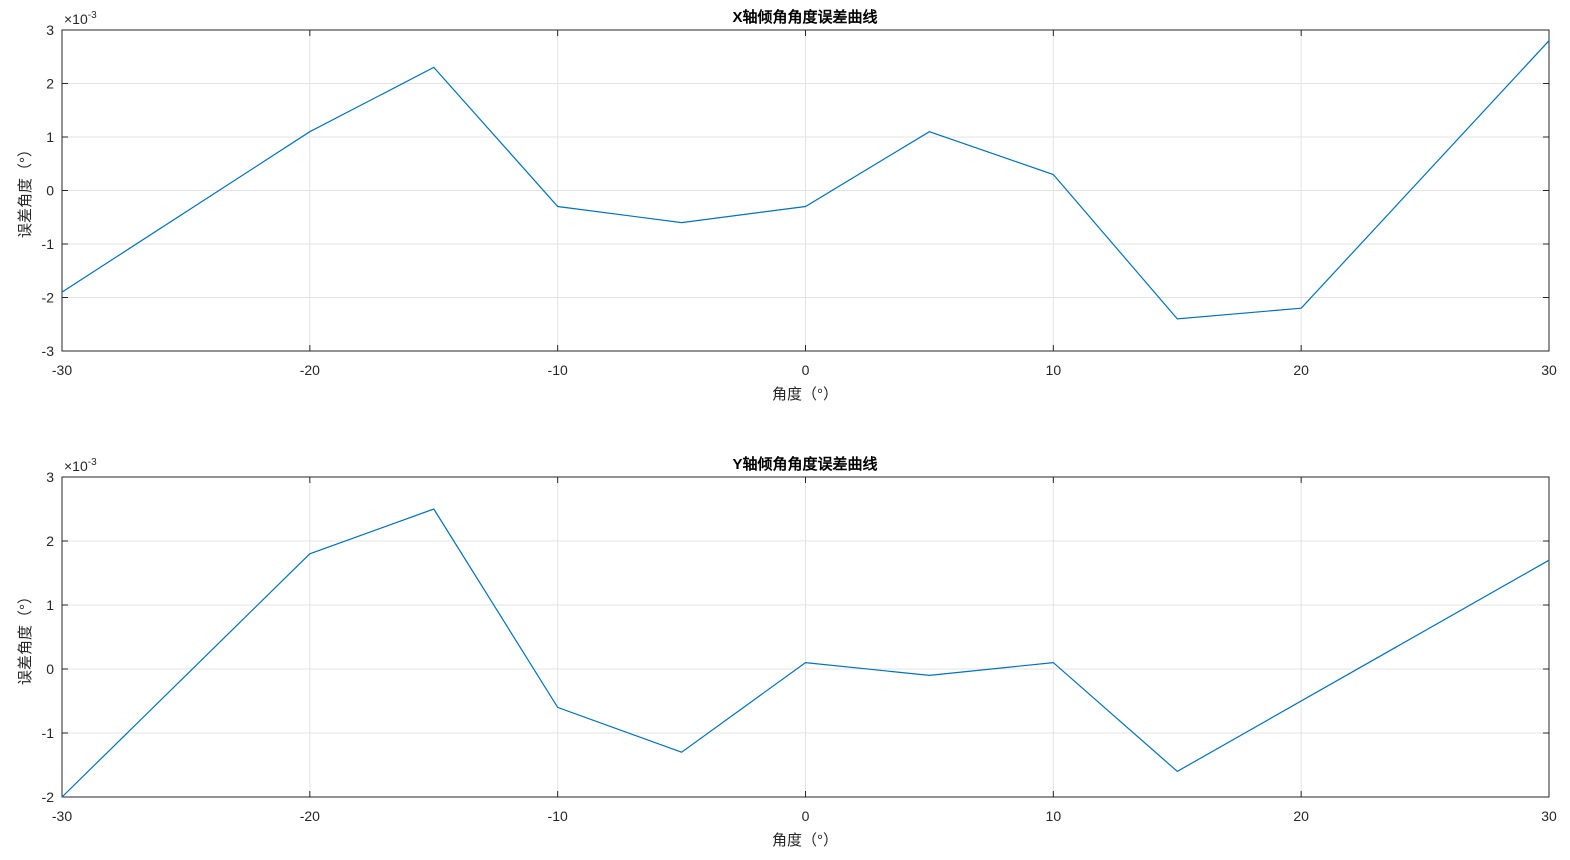 This screenshot has height=860, width=1570. What do you see at coordinates (48, 351) in the screenshot?
I see `y-tick-label: -3` at bounding box center [48, 351].